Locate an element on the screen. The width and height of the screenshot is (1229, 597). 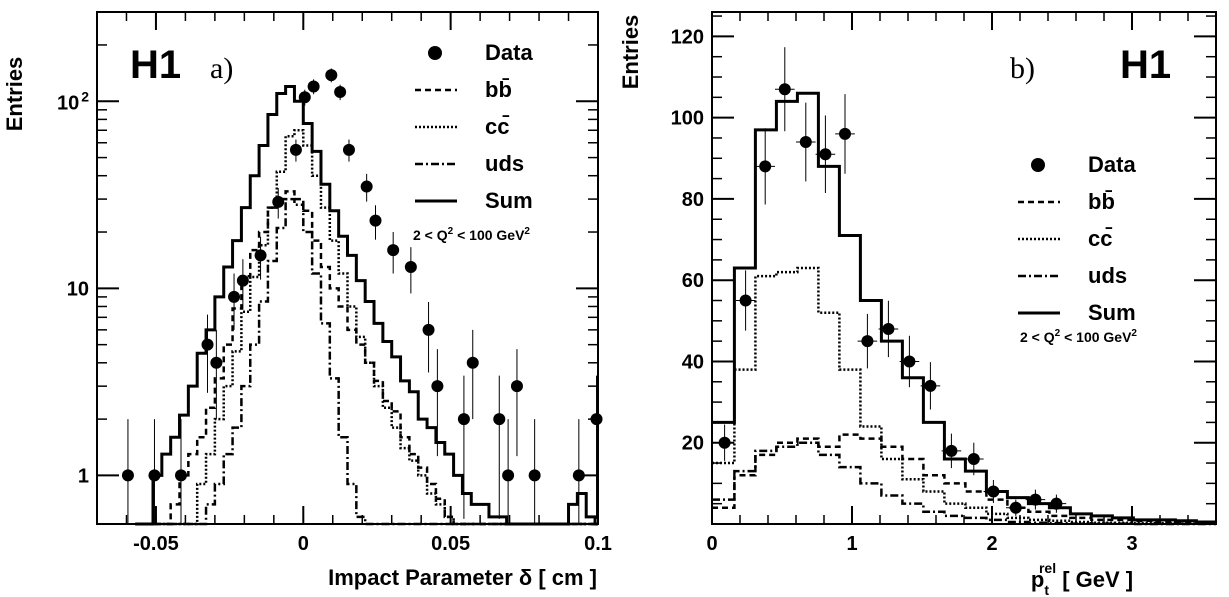
experiment-label-b: H1 is located at coordinates (1145, 65).